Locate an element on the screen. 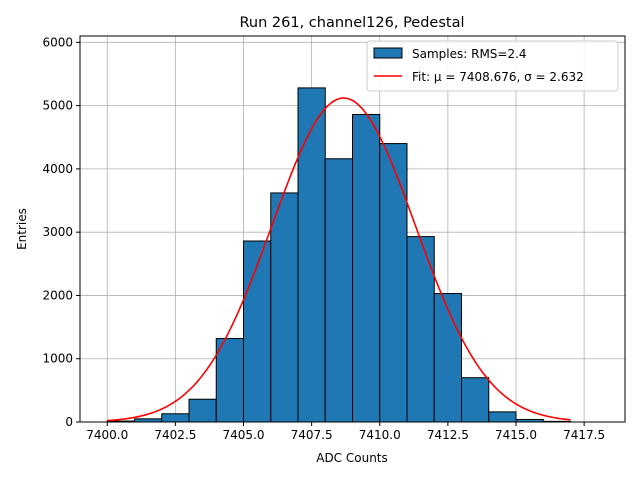  legend-samples-swatch is located at coordinates (388, 53).